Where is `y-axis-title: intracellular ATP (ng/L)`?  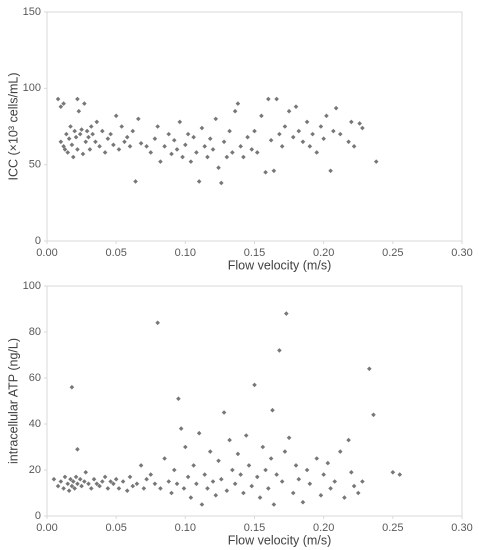 y-axis-title: intracellular ATP (ng/L) is located at coordinates (13, 401).